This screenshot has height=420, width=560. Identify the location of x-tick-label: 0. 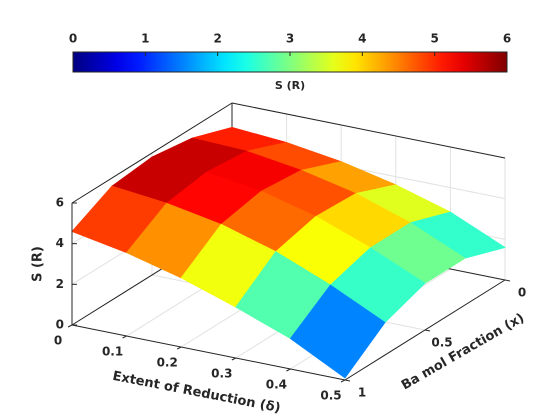
(522, 293).